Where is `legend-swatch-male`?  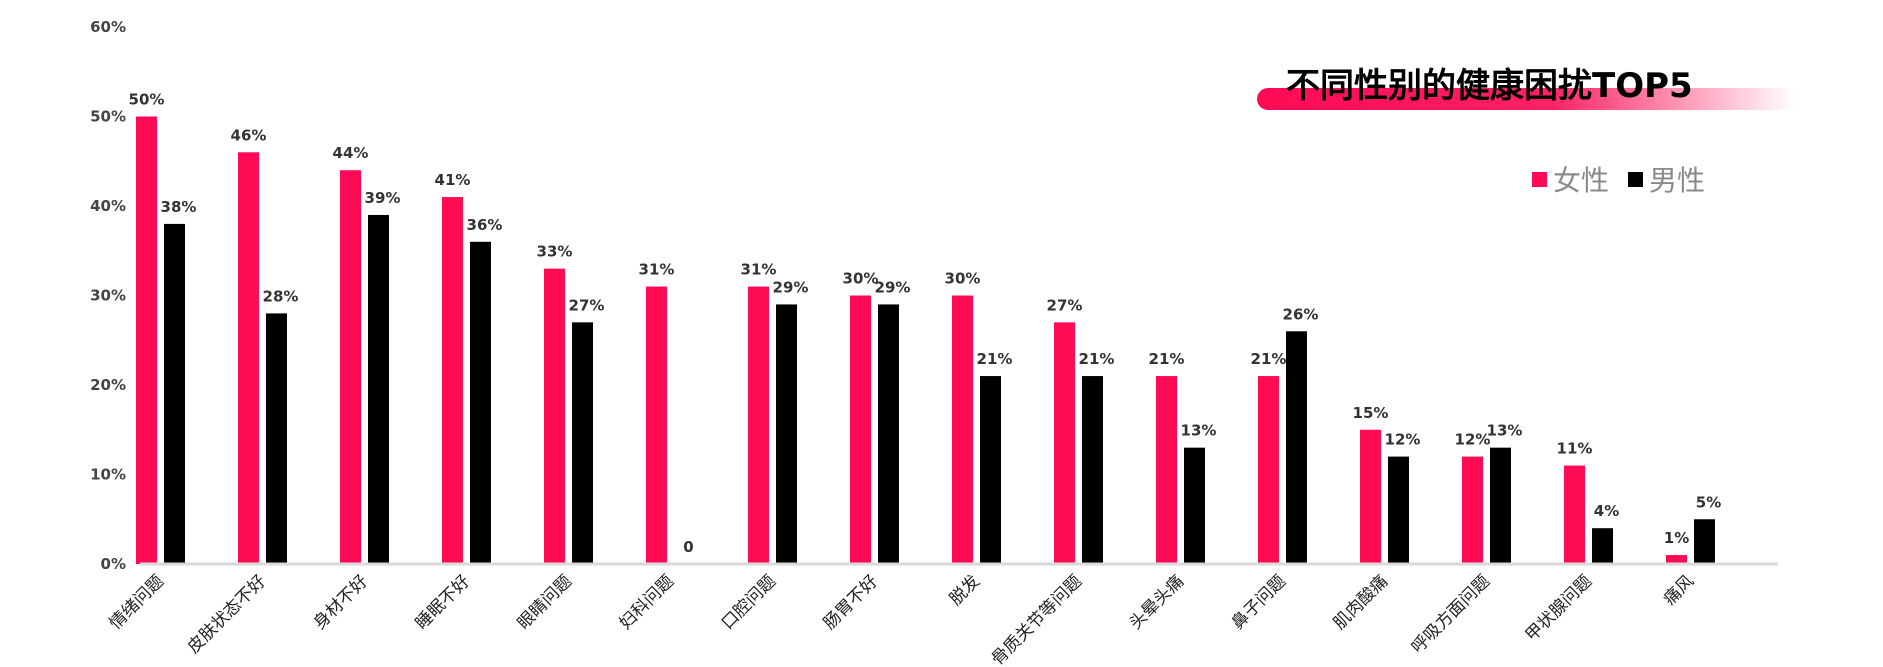
legend-swatch-male is located at coordinates (1635, 179).